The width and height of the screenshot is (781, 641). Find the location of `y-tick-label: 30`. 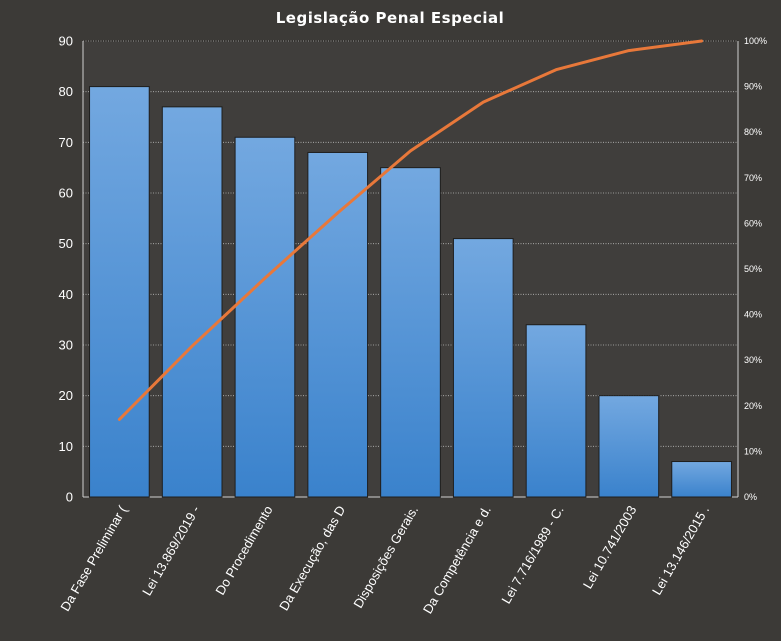

y-tick-label: 30 is located at coordinates (66, 345).